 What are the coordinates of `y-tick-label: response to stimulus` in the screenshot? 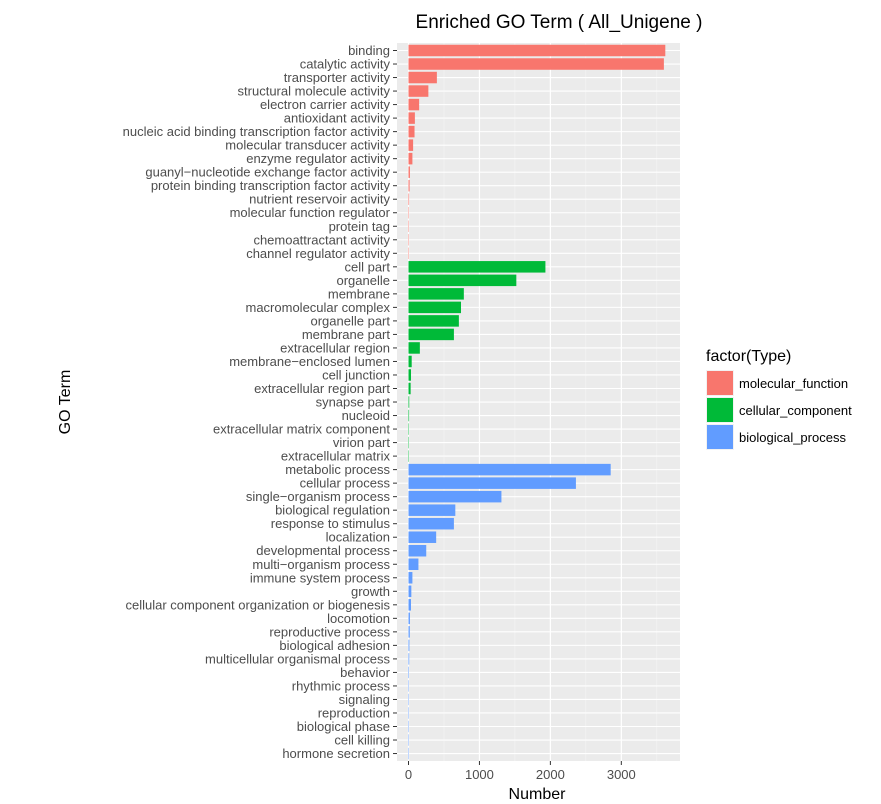 It's located at (331, 523).